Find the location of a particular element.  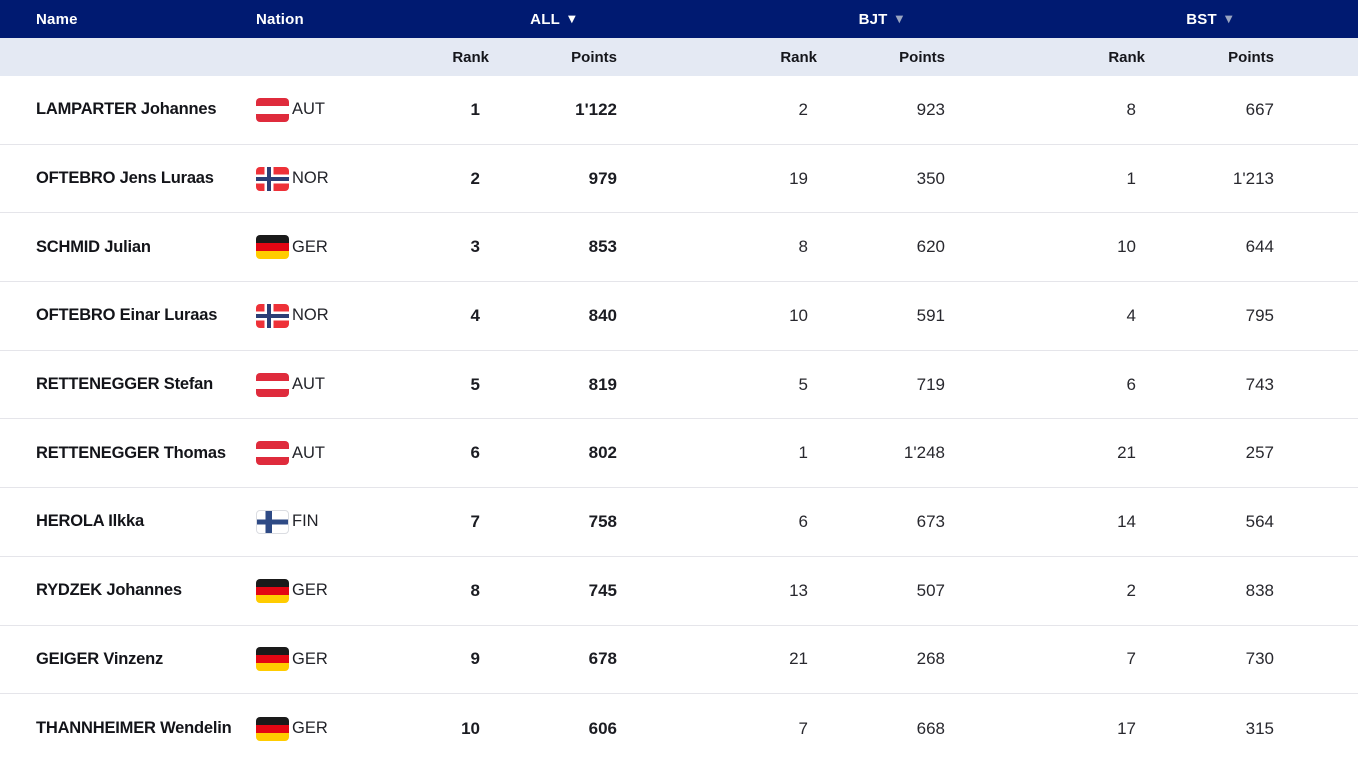

sort-group-bjt: BJT ▼ is located at coordinates (881, 19).